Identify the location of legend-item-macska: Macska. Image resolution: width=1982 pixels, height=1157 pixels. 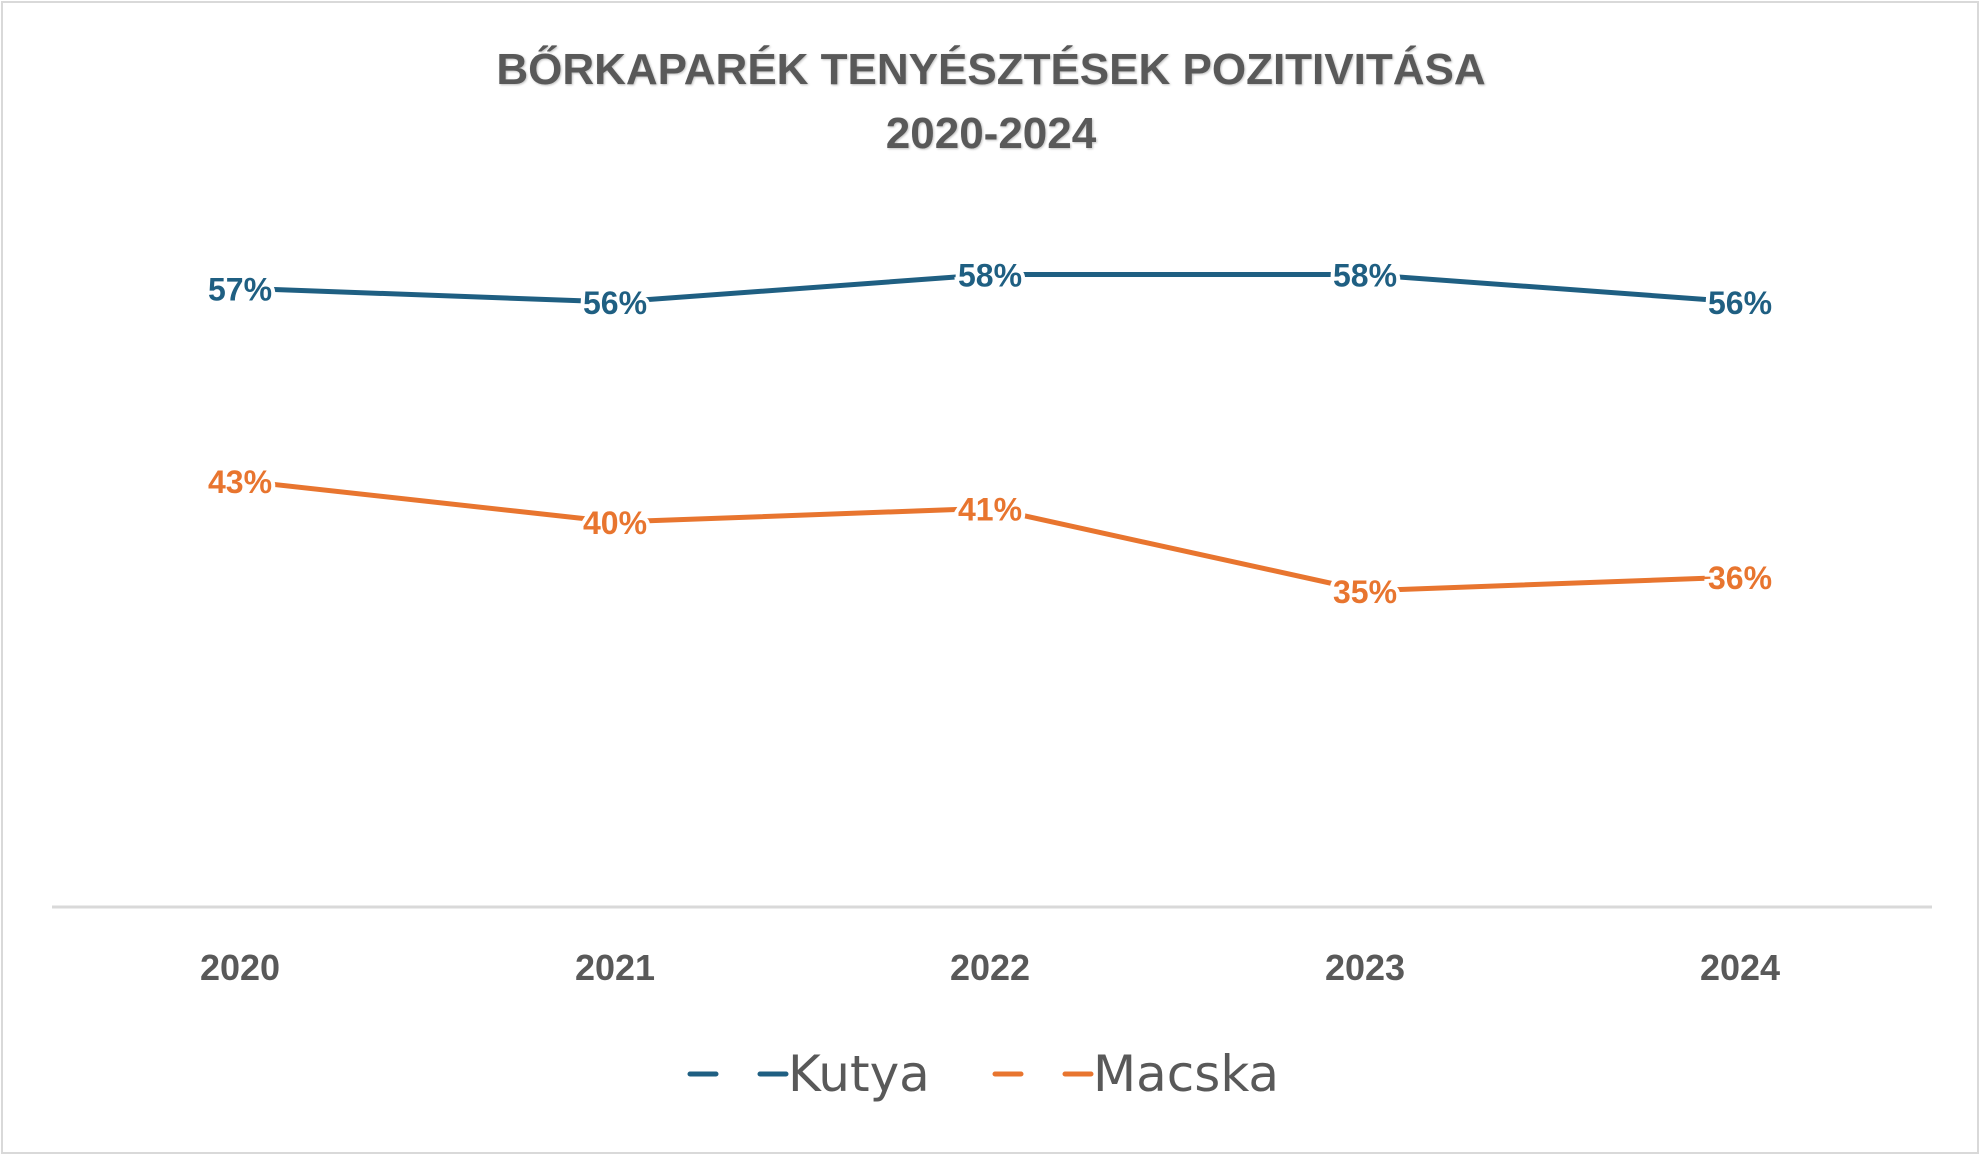
(1135, 1074).